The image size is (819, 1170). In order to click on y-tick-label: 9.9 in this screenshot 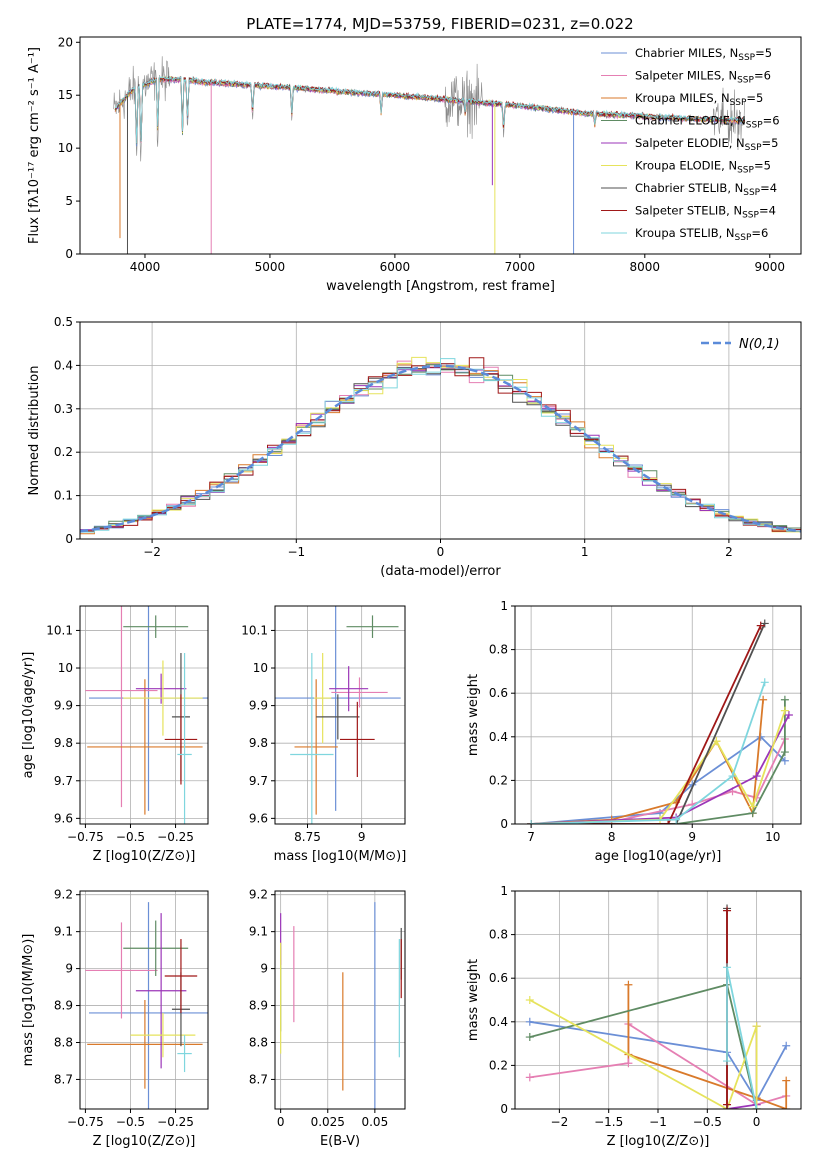, I will do `click(258, 706)`.